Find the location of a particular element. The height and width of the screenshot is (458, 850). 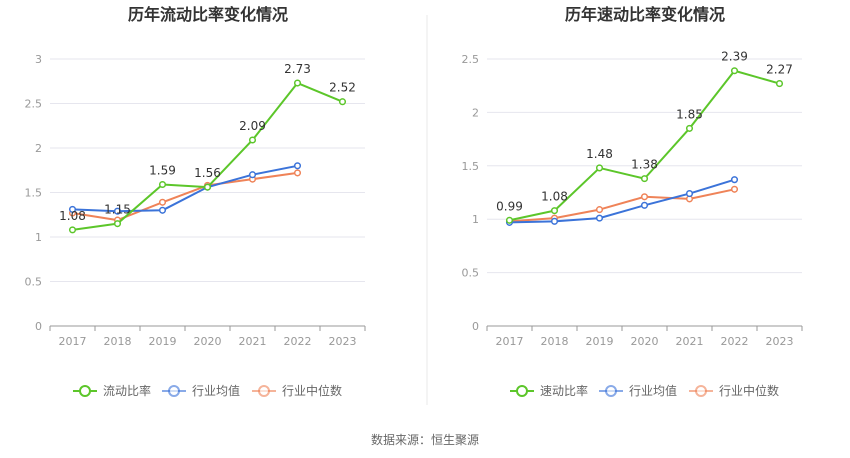

data-label: 0.99 is located at coordinates (509, 206).